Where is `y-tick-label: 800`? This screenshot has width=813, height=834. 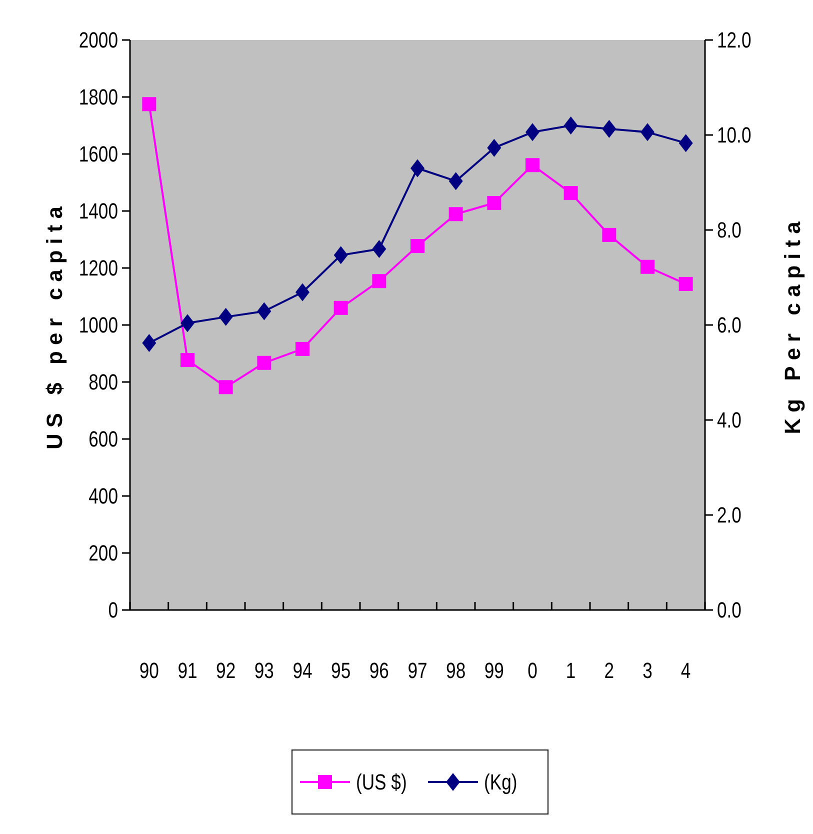 y-tick-label: 800 is located at coordinates (103, 383).